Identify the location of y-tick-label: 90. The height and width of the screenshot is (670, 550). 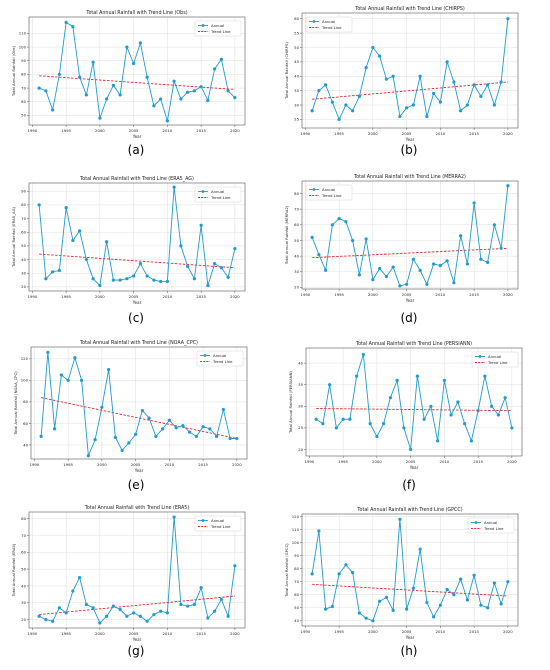
(23, 191).